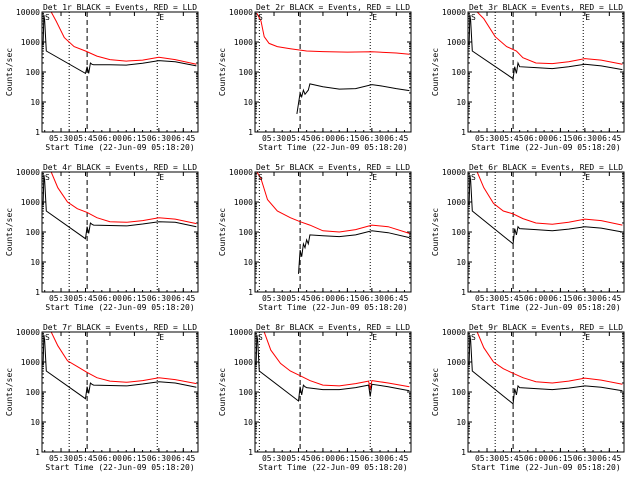 The width and height of the screenshot is (640, 480). What do you see at coordinates (120, 327) in the screenshot?
I see `chart-title: Det 7r BLACK = Events, RED = LLD` at bounding box center [120, 327].